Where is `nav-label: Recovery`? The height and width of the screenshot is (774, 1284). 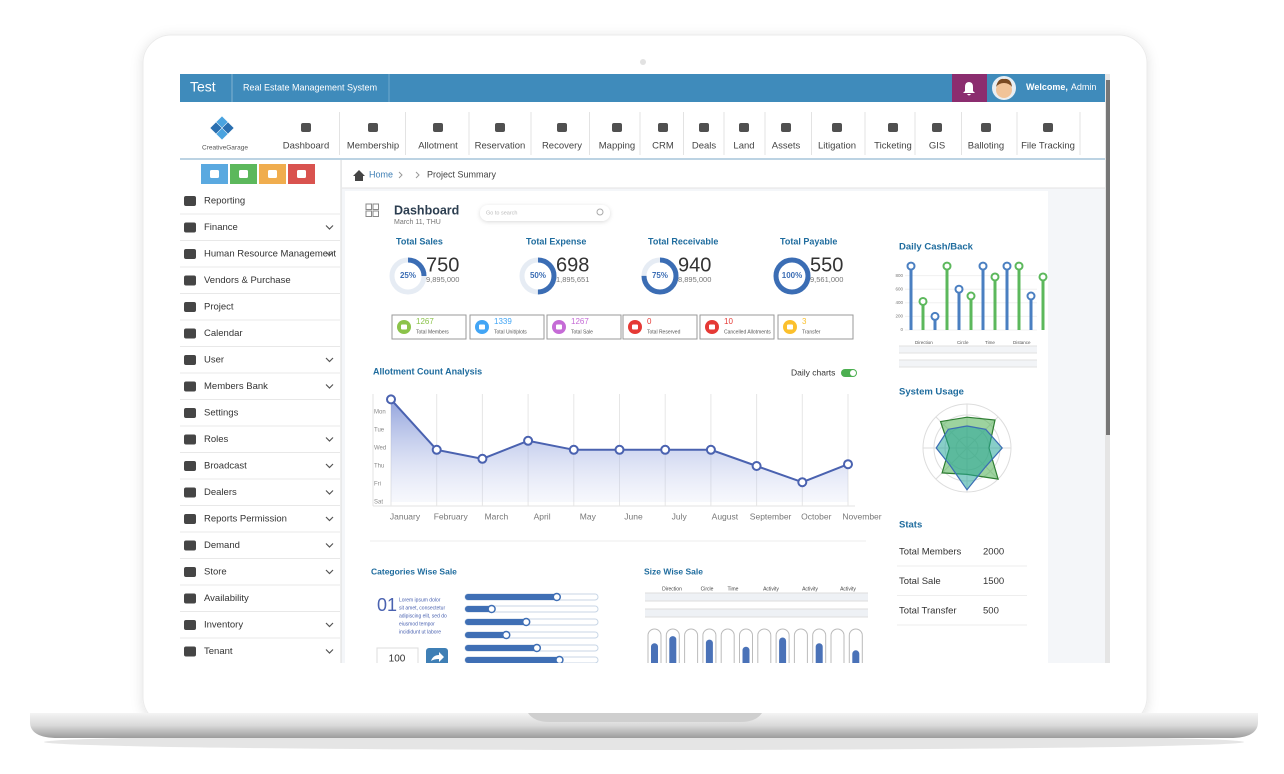 nav-label: Recovery is located at coordinates (562, 146).